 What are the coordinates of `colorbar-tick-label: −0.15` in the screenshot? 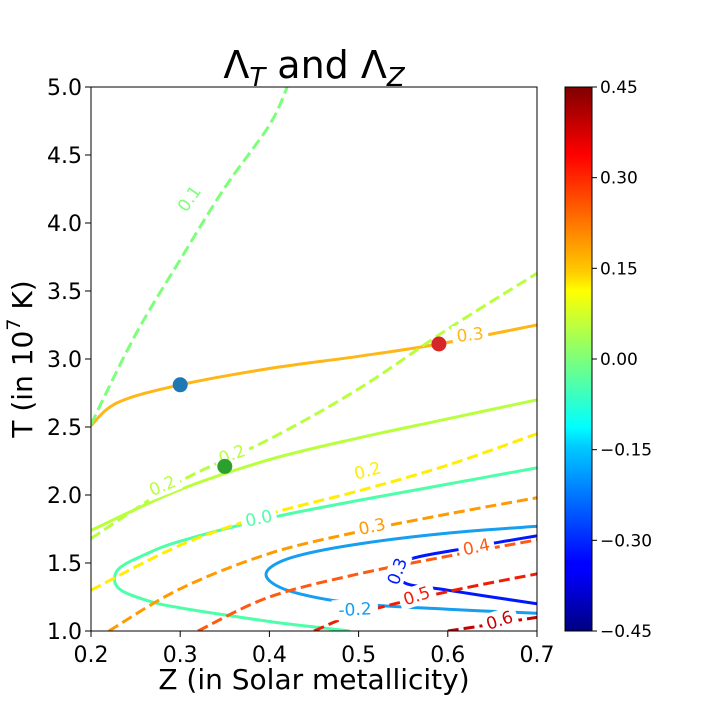 It's located at (626, 451).